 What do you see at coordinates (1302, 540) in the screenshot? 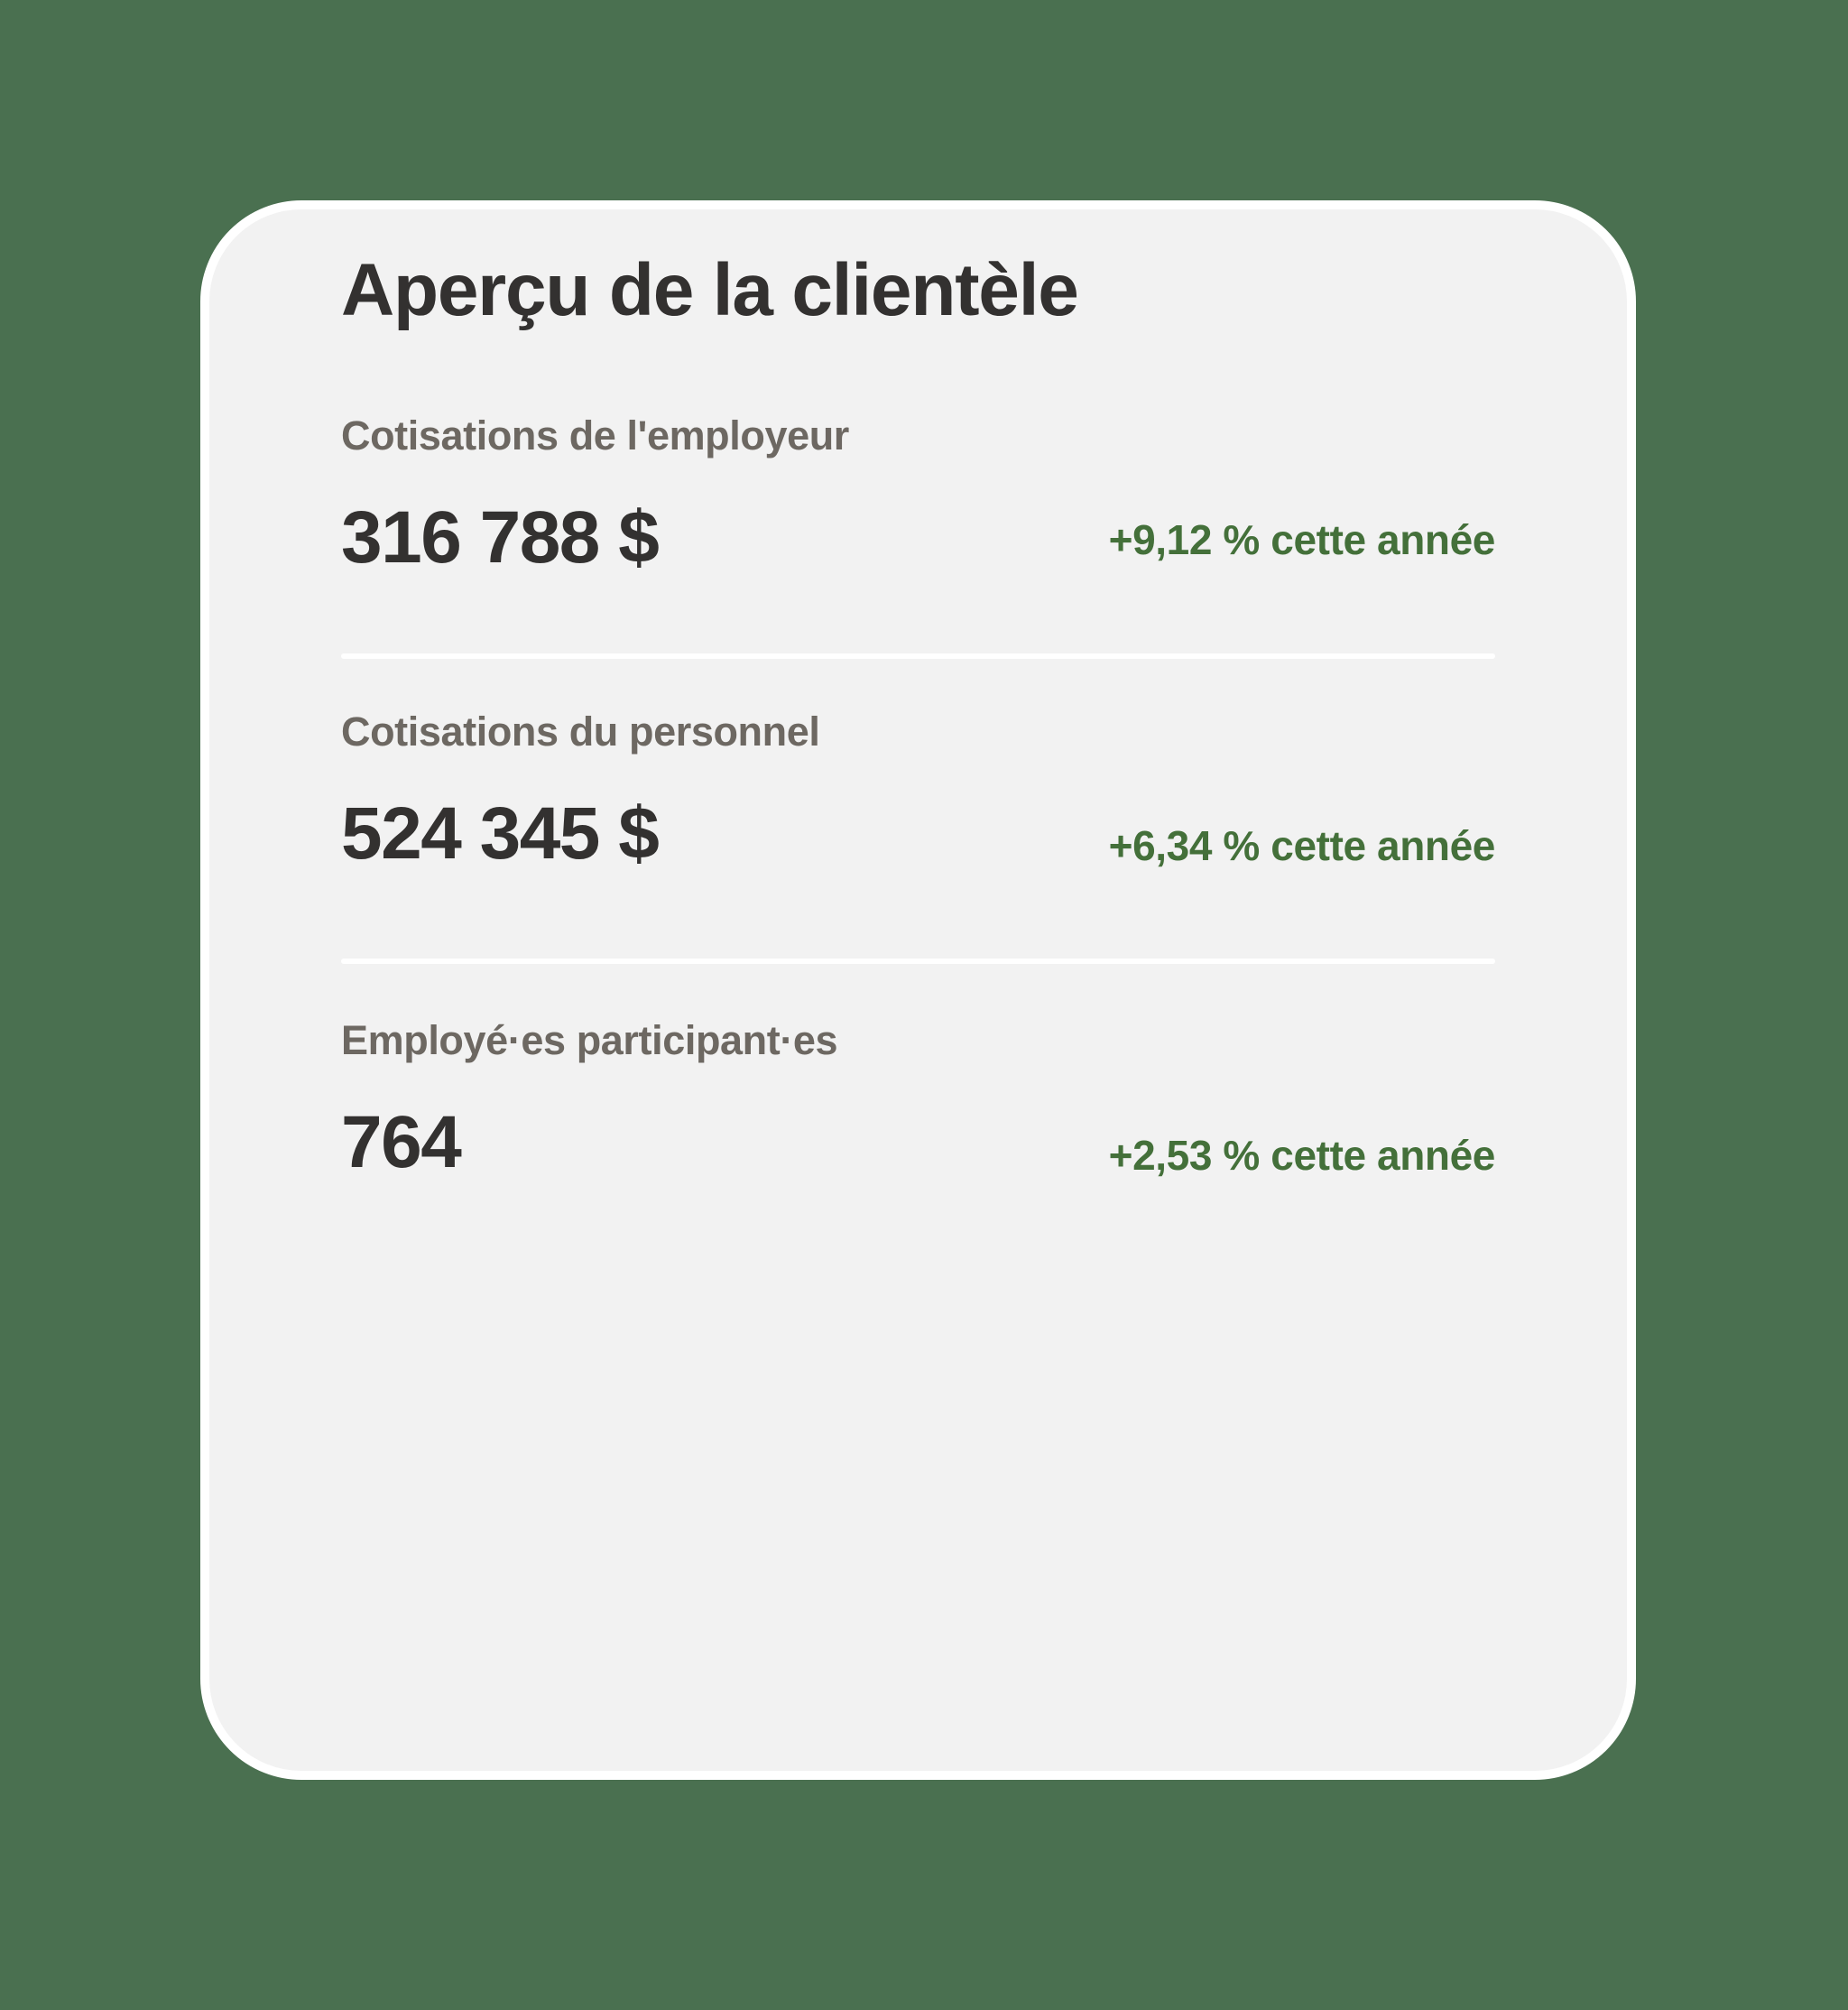
I see `stat-delta-badge: +9,12 % cette année` at bounding box center [1302, 540].